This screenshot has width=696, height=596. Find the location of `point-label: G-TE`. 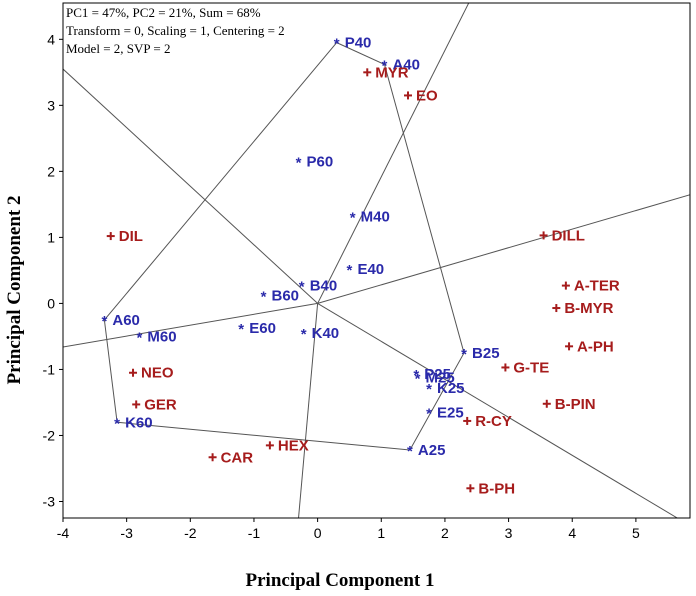

point-label: G-TE is located at coordinates (531, 367).